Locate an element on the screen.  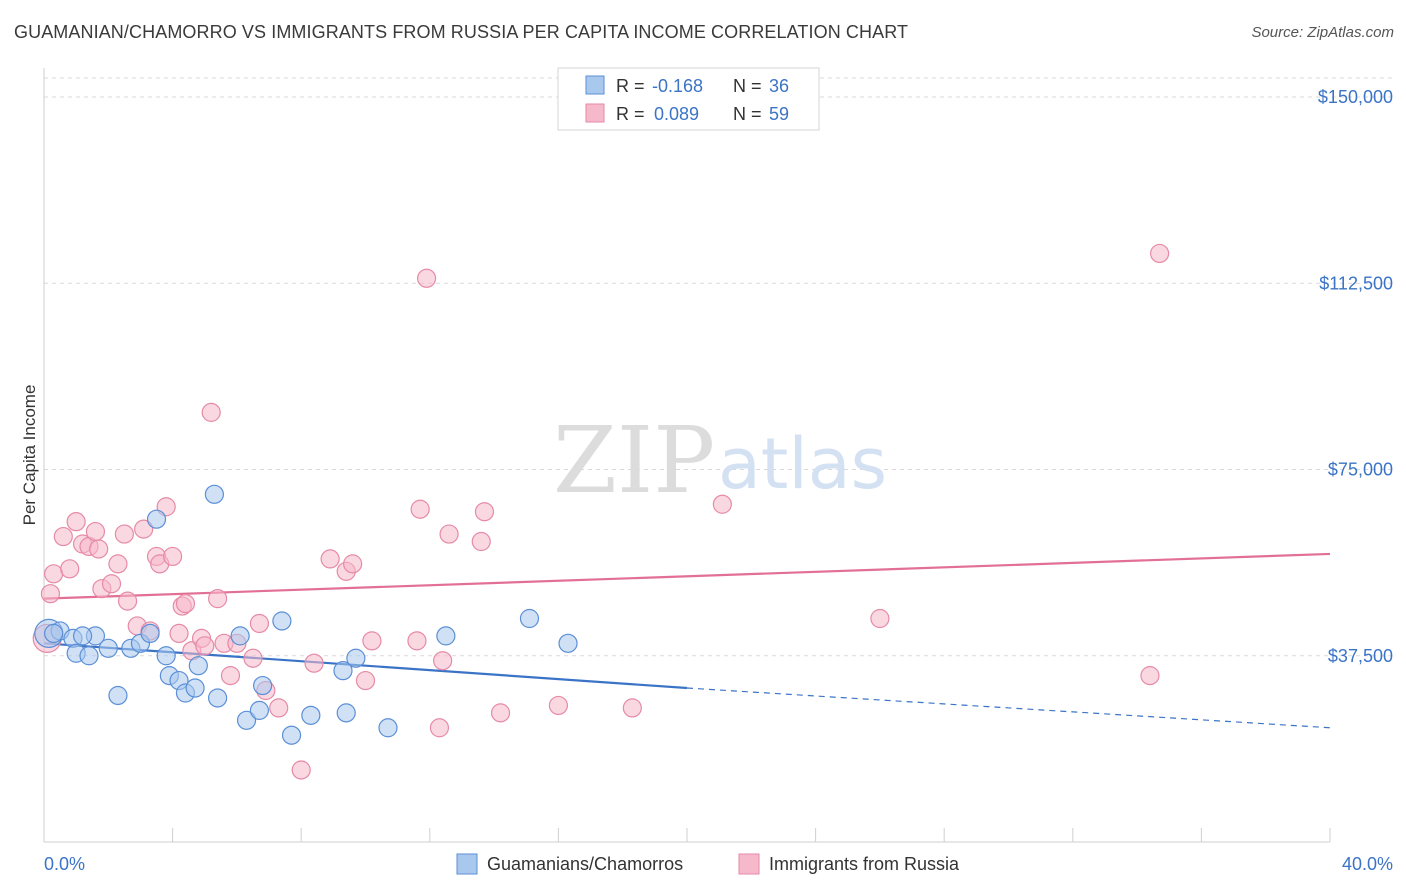
legend-top: R = -0.168 N = 36 R = 0.089 N = 59 is located at coordinates (688, 99).